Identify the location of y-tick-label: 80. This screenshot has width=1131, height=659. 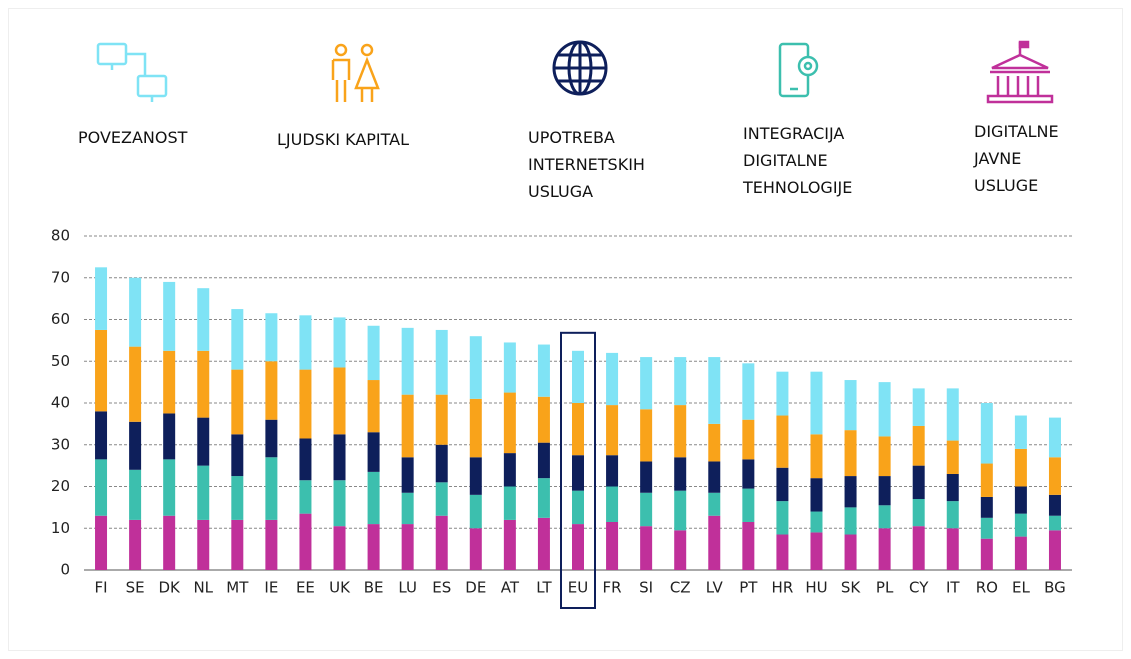
(60, 236).